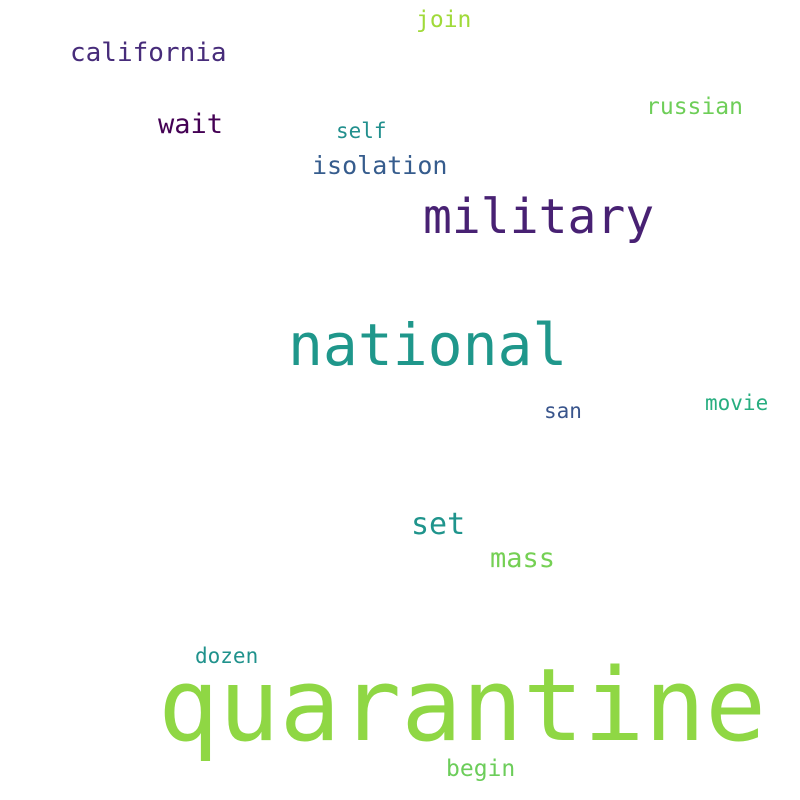 The image size is (800, 800). I want to click on word-quarantine: quarantine, so click(462, 705).